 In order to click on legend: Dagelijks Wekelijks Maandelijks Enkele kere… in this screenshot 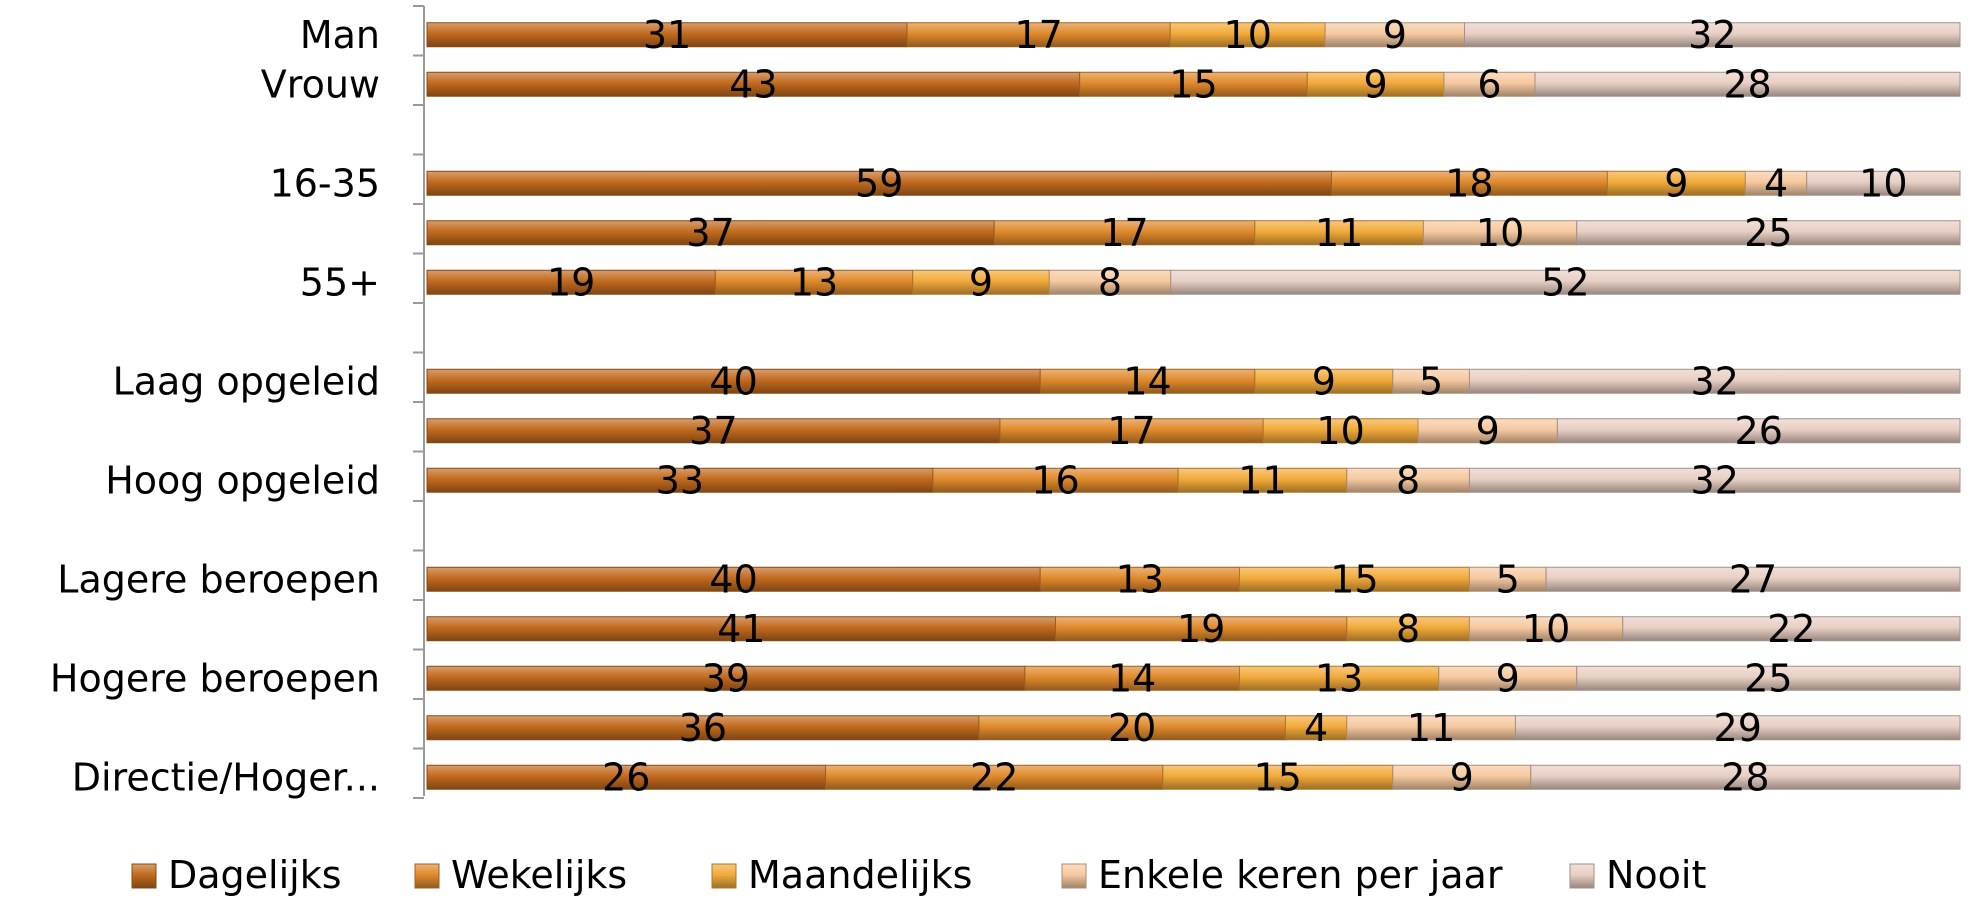, I will do `click(918, 875)`.